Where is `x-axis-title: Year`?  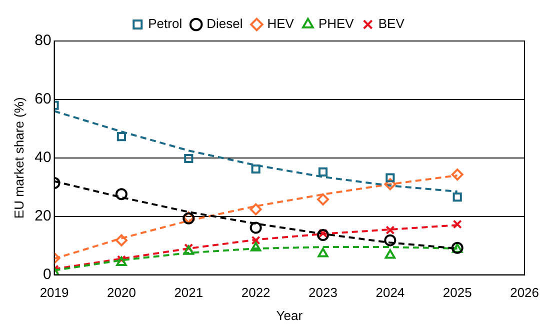 x-axis-title: Year is located at coordinates (290, 315).